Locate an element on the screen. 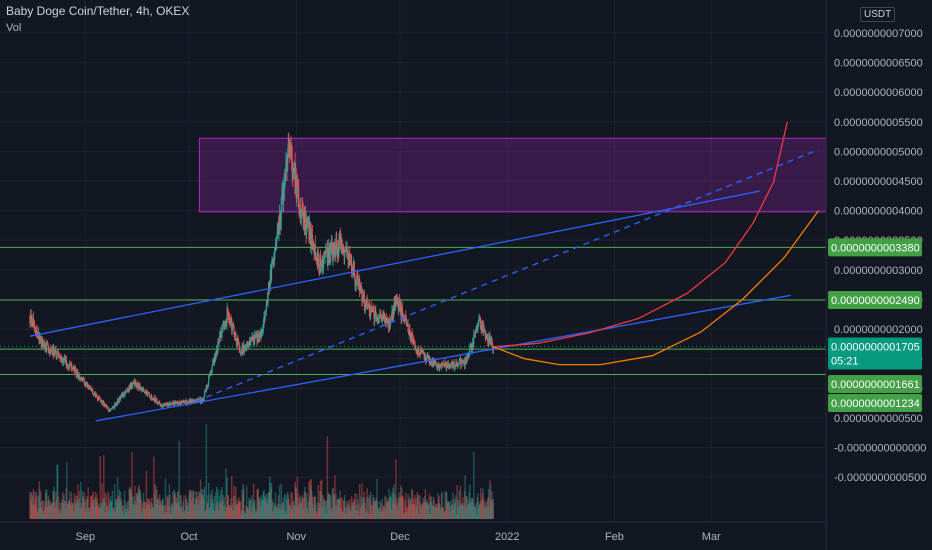 This screenshot has height=550, width=932. time-axis: Sep Oct Nov Dec 2022 Feb Mar is located at coordinates (413, 532).